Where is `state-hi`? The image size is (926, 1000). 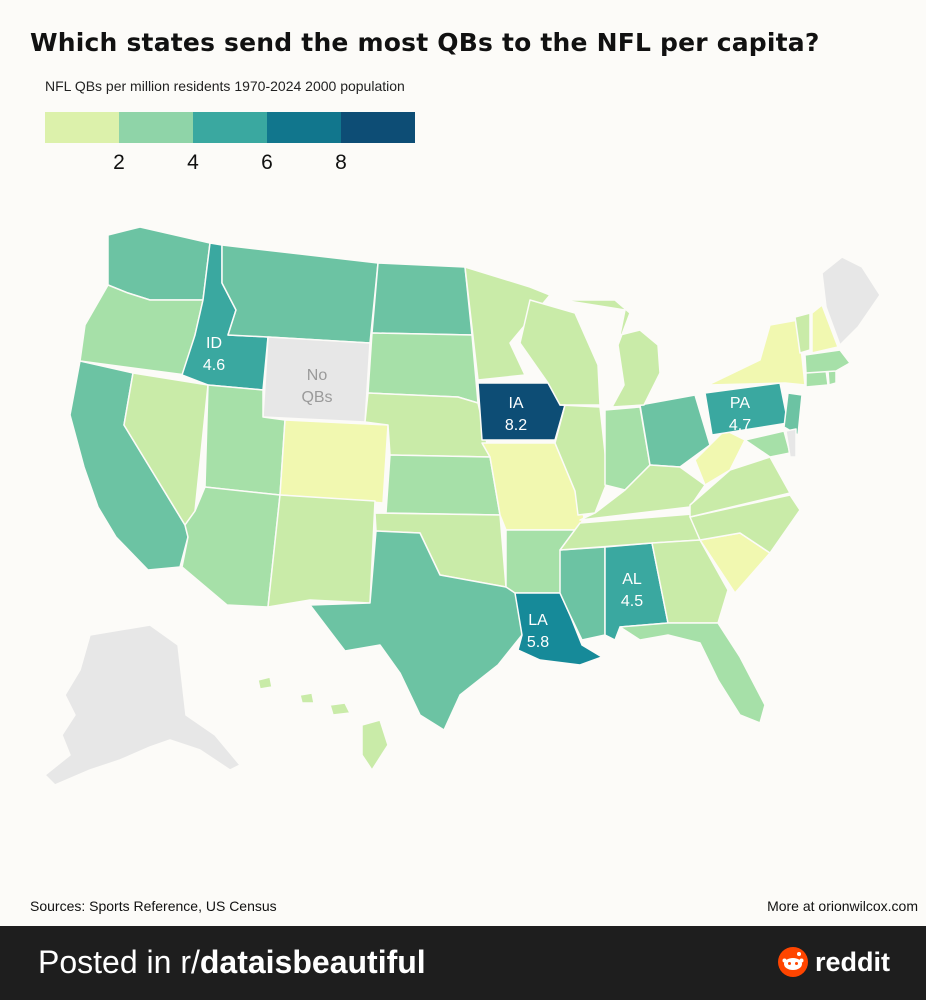 state-hi is located at coordinates (323, 723).